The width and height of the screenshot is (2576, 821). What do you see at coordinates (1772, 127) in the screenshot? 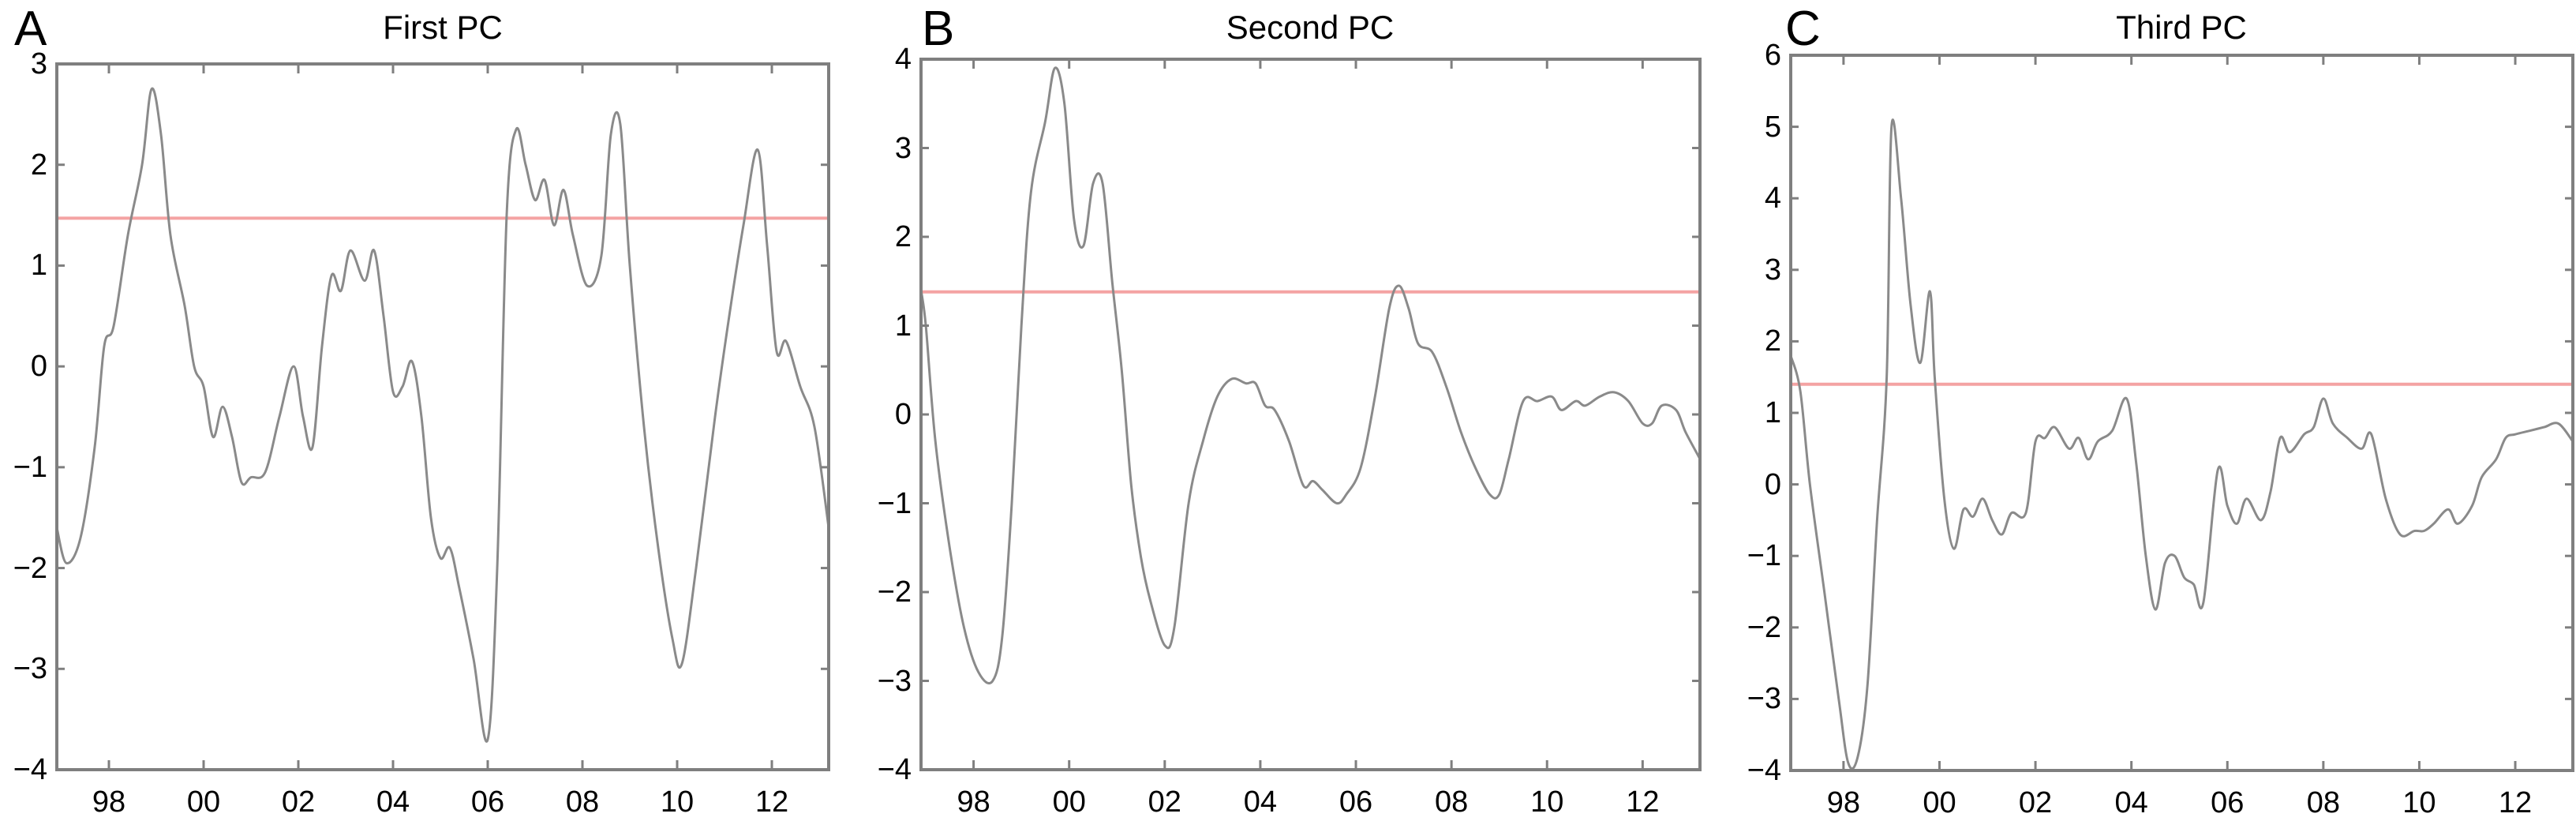
I see `y-tick-label: 5` at bounding box center [1772, 127].